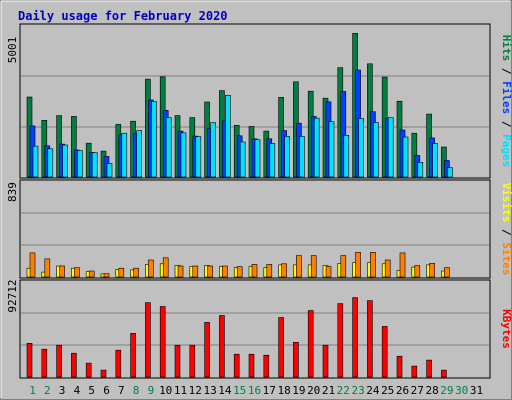 Image resolution: width=512 pixels, height=400 pixels. I want to click on day-label: 15, so click(239, 390).